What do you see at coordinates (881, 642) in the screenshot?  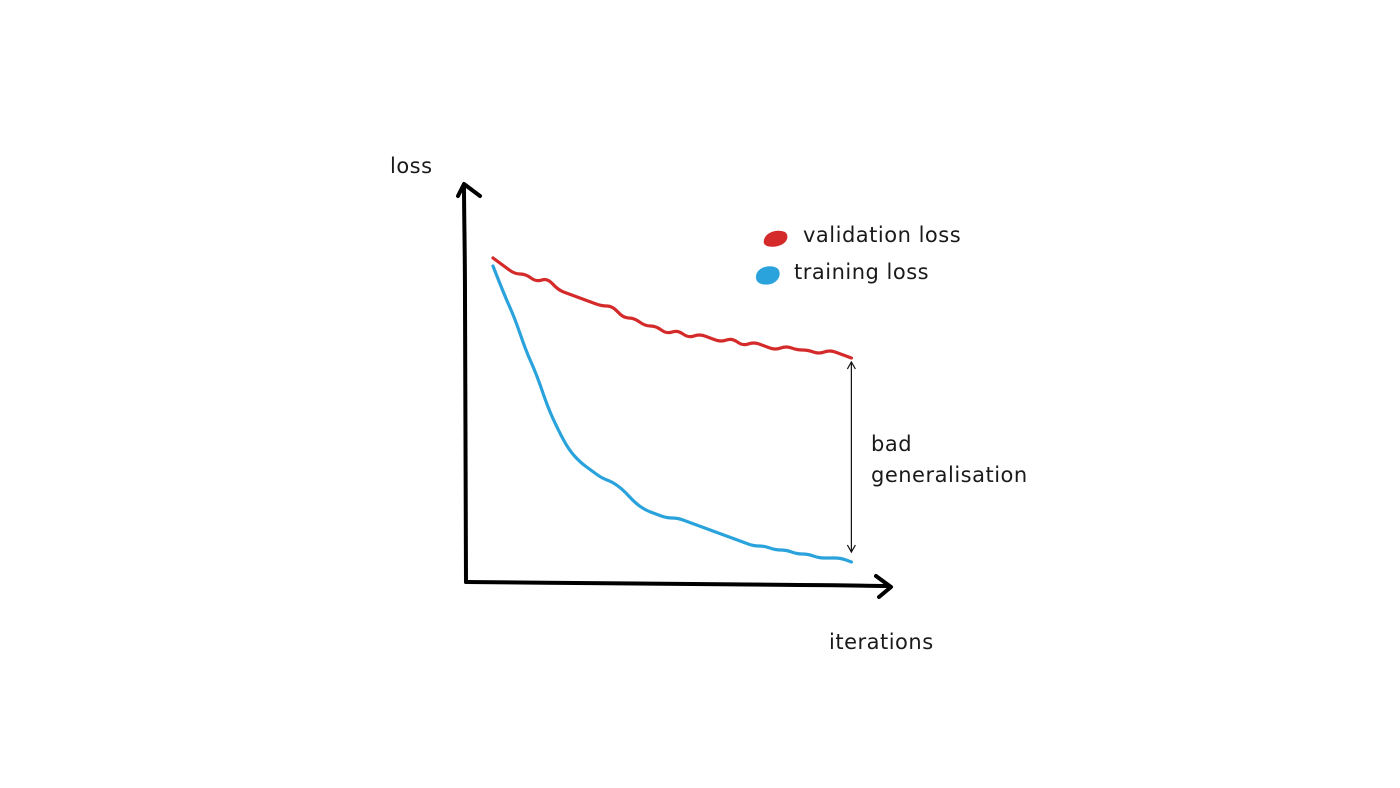 I see `x-axis-label: iterations` at bounding box center [881, 642].